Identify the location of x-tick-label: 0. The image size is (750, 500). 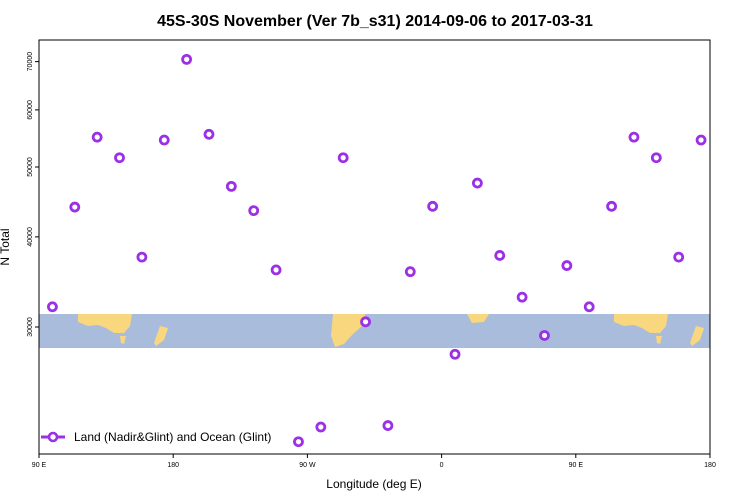
(442, 465).